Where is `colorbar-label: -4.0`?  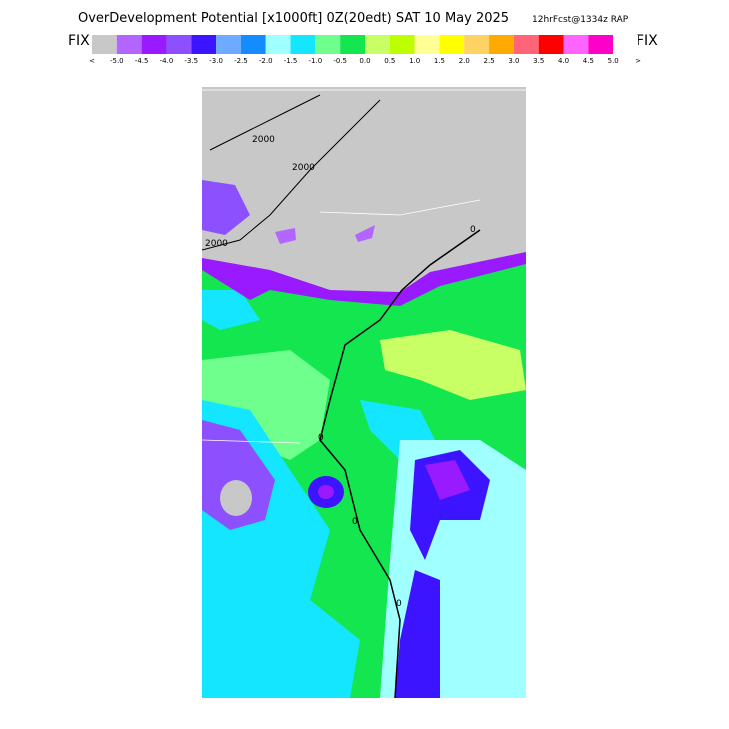
colorbar-label: -4.0 is located at coordinates (167, 61).